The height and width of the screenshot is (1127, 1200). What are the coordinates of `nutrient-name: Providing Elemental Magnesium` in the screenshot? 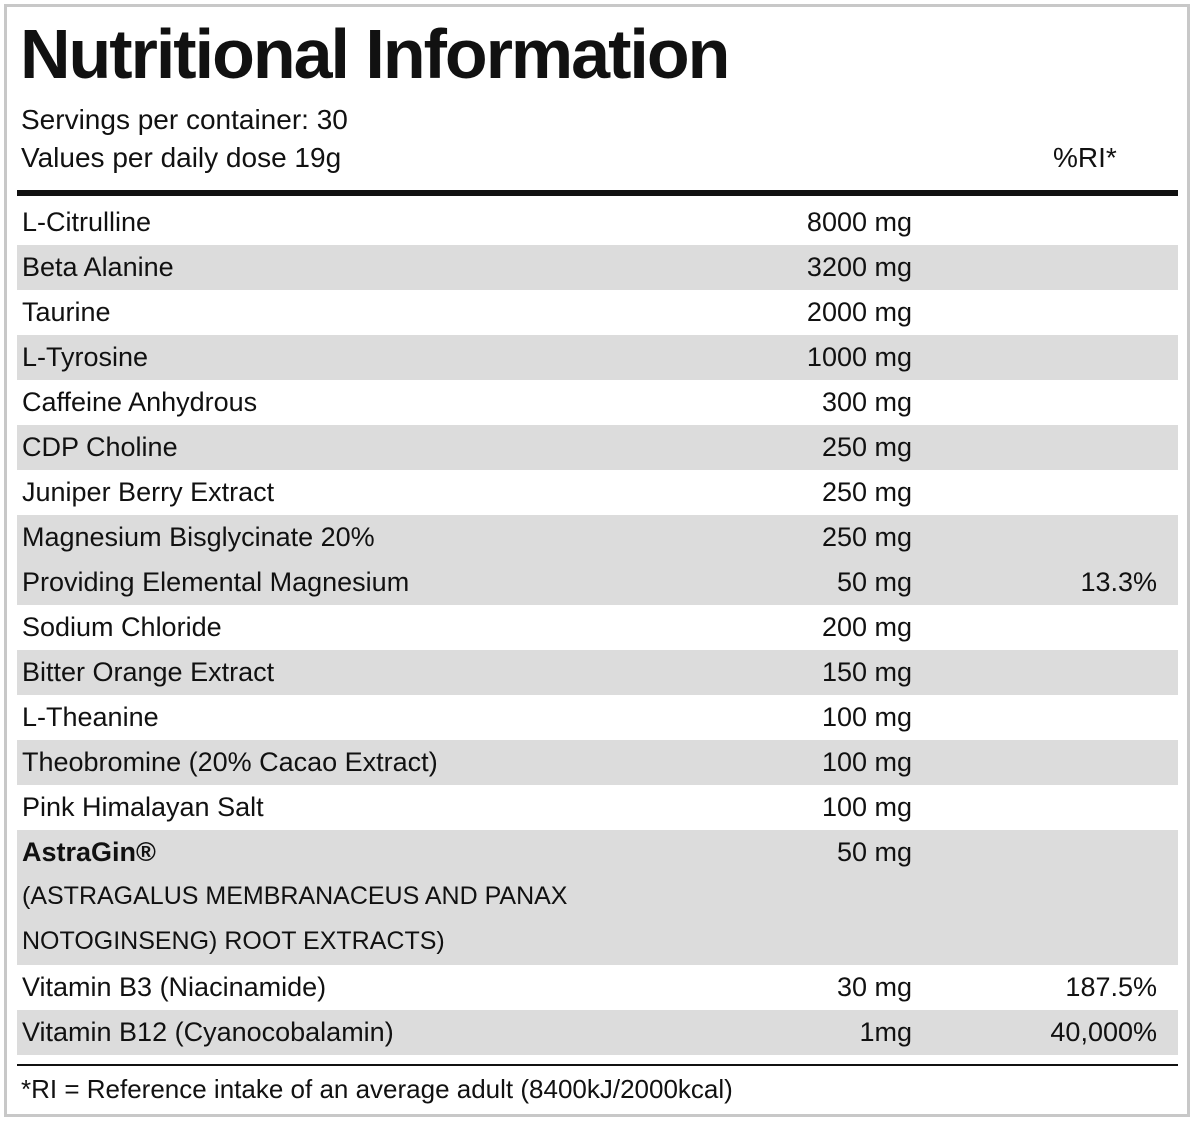 It's located at (216, 582).